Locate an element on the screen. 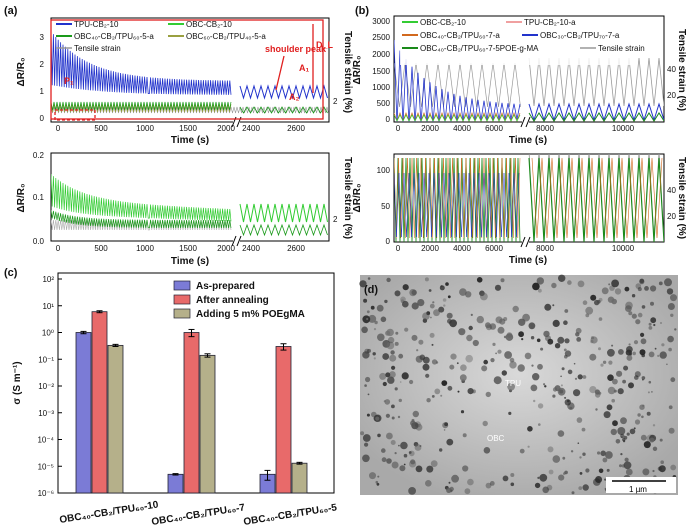 The width and height of the screenshot is (686, 527). legend-c-3: Adding 5 m% POEgMA is located at coordinates (250, 314).